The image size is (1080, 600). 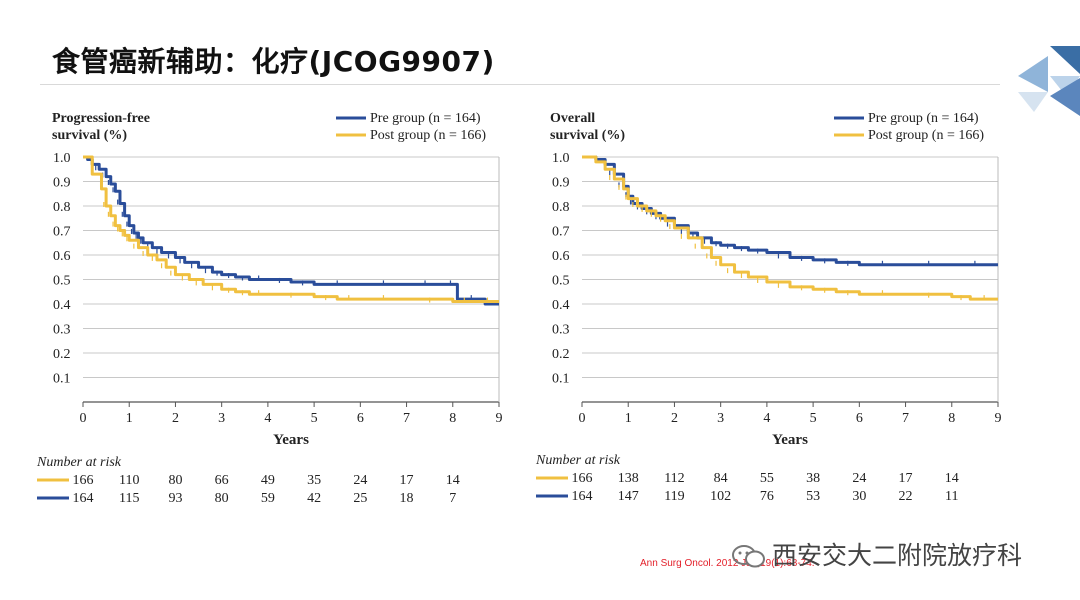 What do you see at coordinates (273, 61) in the screenshot?
I see `slide-title: 食管癌新辅助：化疗(JCOG9907)` at bounding box center [273, 61].